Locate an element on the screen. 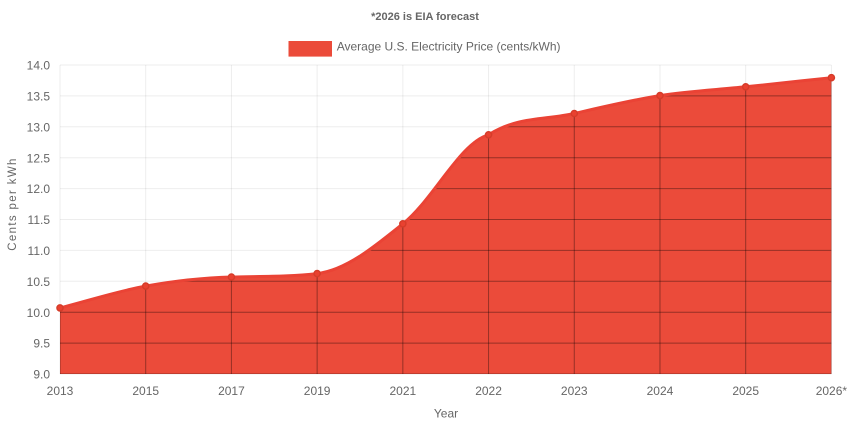 This screenshot has width=850, height=430. svg-text: 13.0 is located at coordinates (39, 127).